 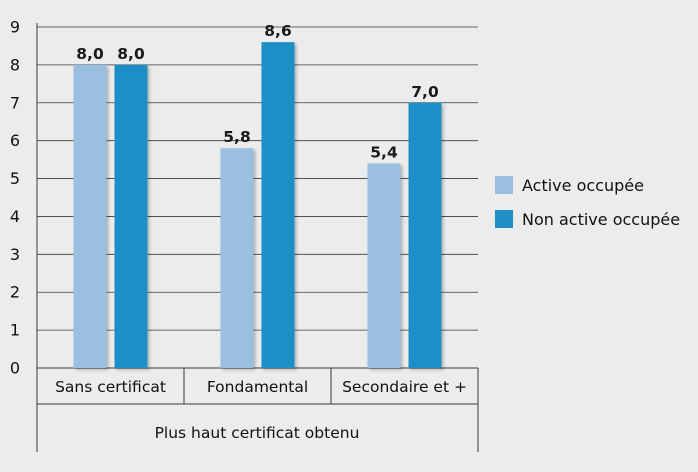 What do you see at coordinates (15, 330) in the screenshot?
I see `y-tick-label: 1` at bounding box center [15, 330].